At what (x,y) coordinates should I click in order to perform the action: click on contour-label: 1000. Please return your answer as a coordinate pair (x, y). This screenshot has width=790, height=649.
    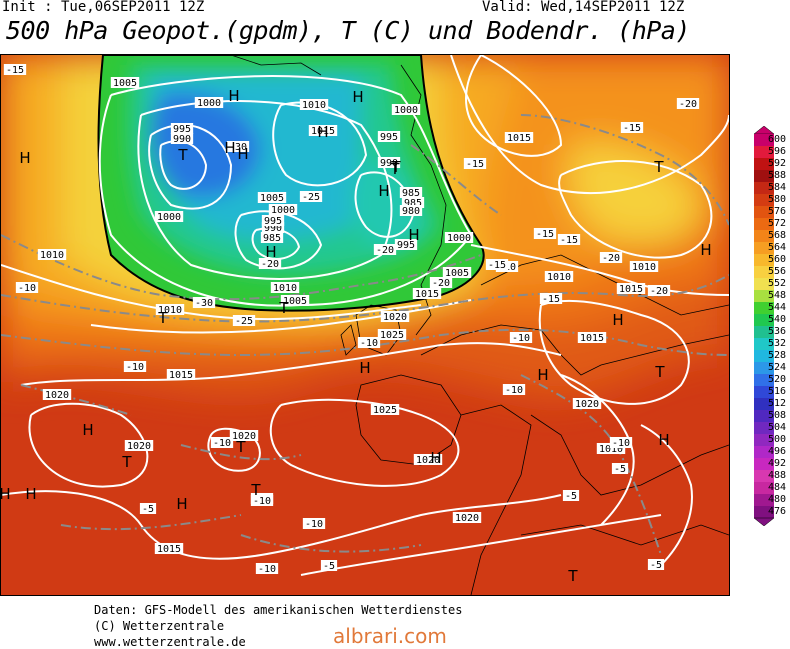
    Looking at the image, I should click on (209, 103).